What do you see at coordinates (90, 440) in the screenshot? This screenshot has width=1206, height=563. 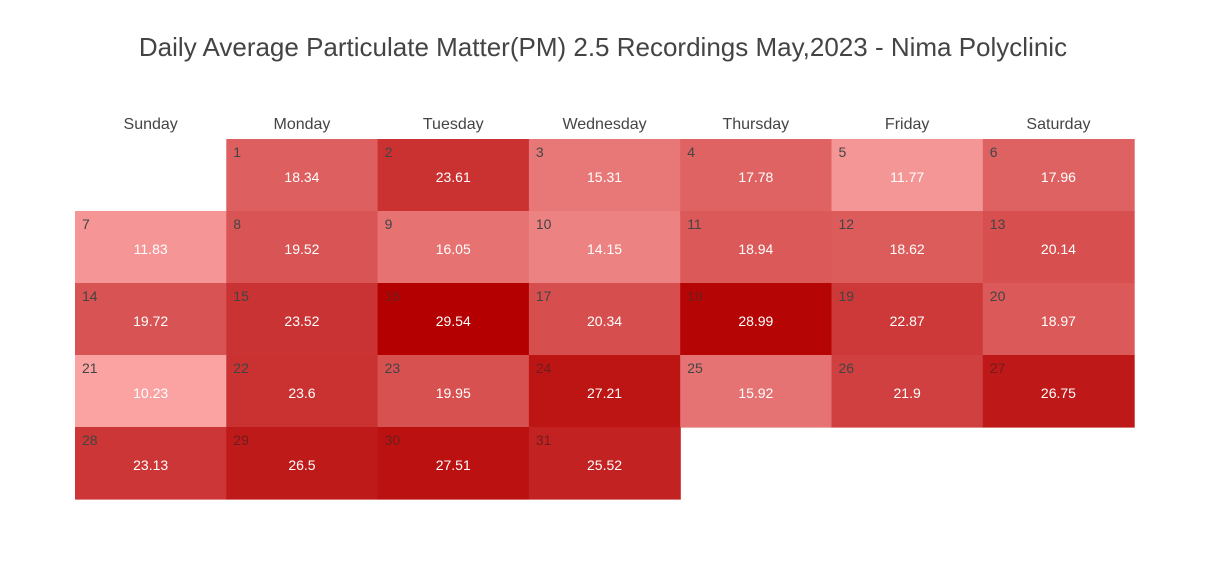 I see `day-number-label: 28` at bounding box center [90, 440].